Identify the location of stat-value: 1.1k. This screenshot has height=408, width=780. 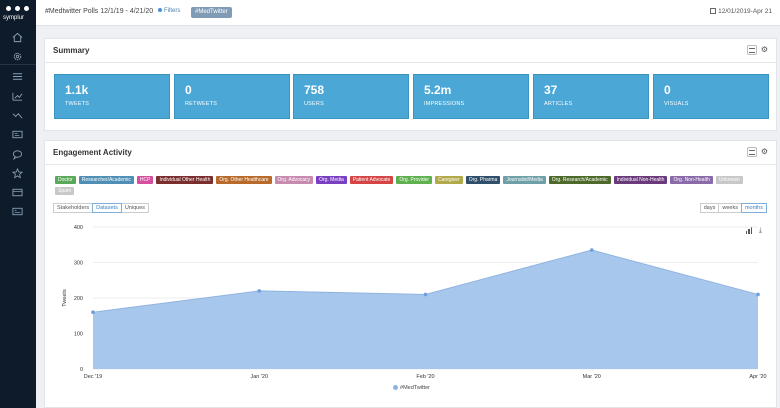
(77, 90).